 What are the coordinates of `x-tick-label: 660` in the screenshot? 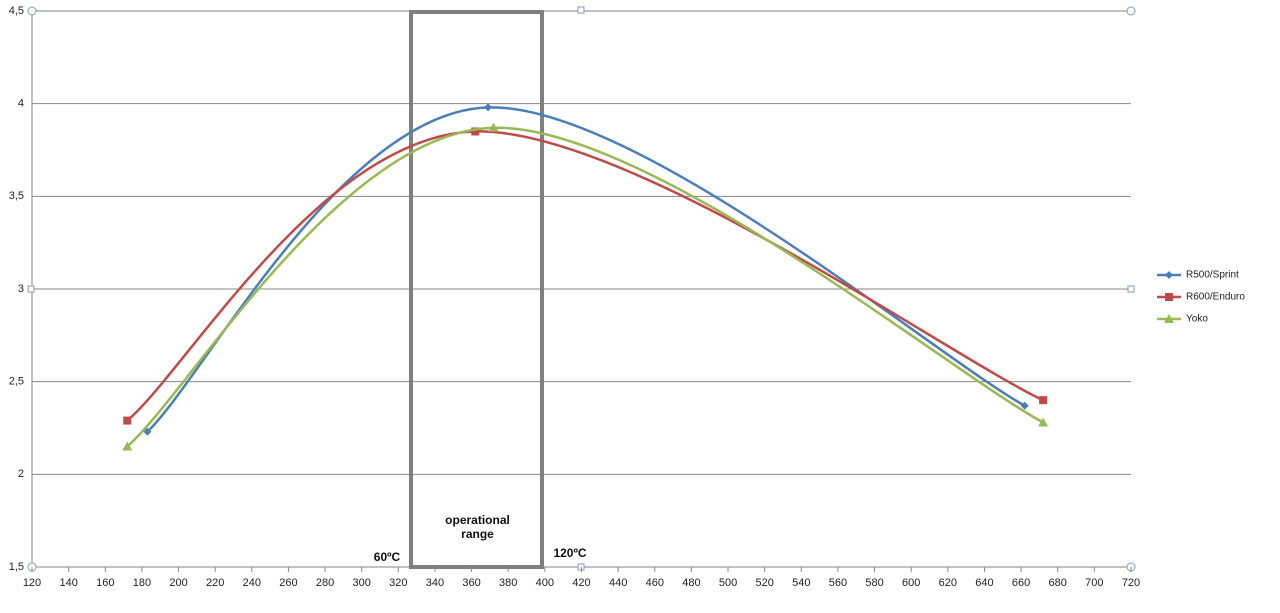 It's located at (1021, 583).